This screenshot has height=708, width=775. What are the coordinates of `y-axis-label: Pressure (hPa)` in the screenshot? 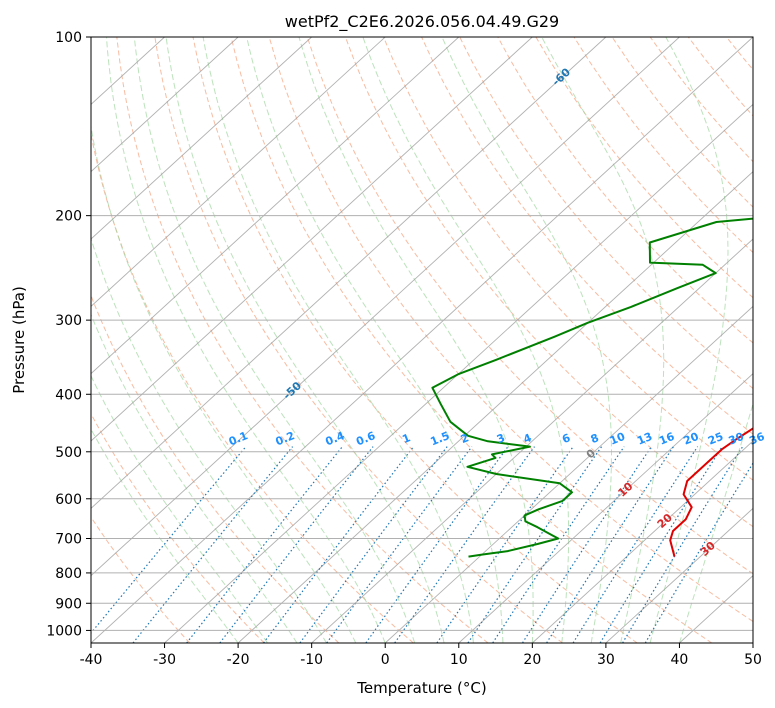 It's located at (19, 340).